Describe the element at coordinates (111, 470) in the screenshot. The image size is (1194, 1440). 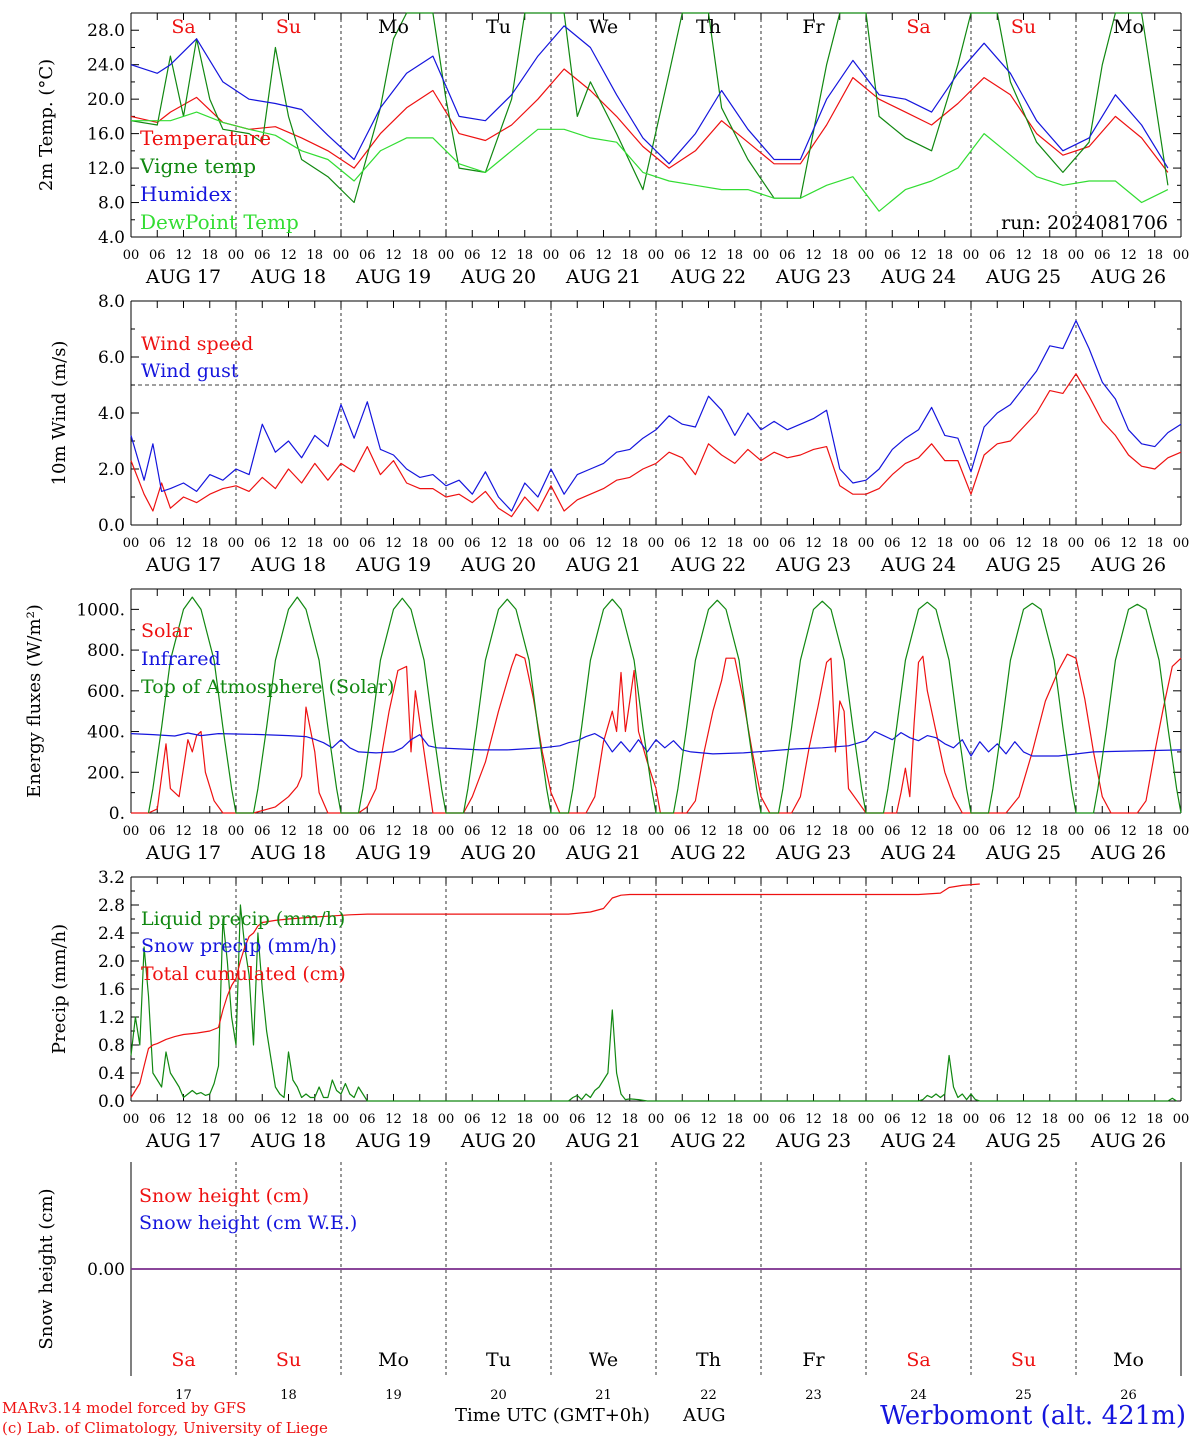
I see `y-tick-label: 2.0` at that location.